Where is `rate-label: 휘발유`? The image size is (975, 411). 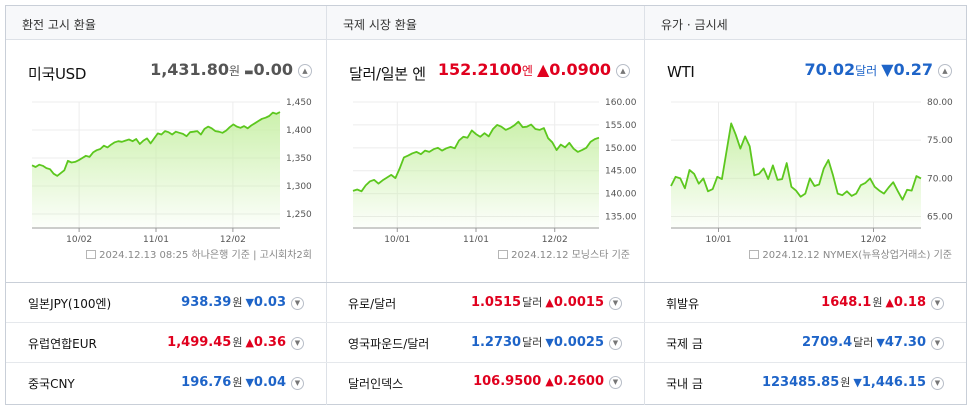
rate-label: 휘발유 is located at coordinates (683, 304).